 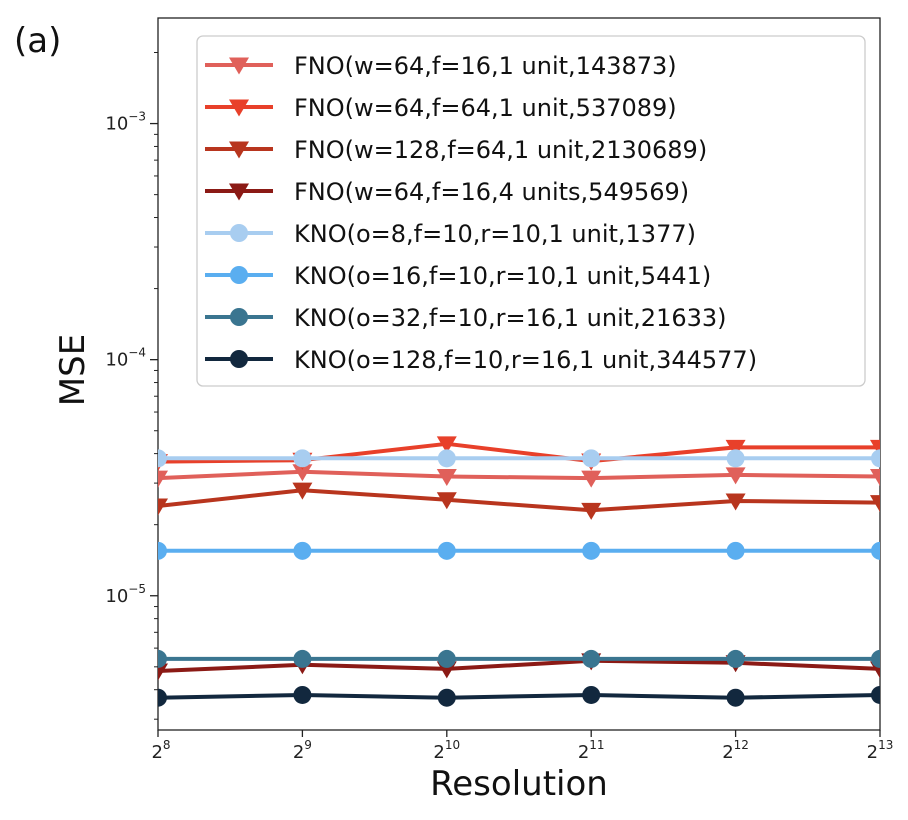 What do you see at coordinates (125, 122) in the screenshot?
I see `y-tick-label: 10⁻³` at bounding box center [125, 122].